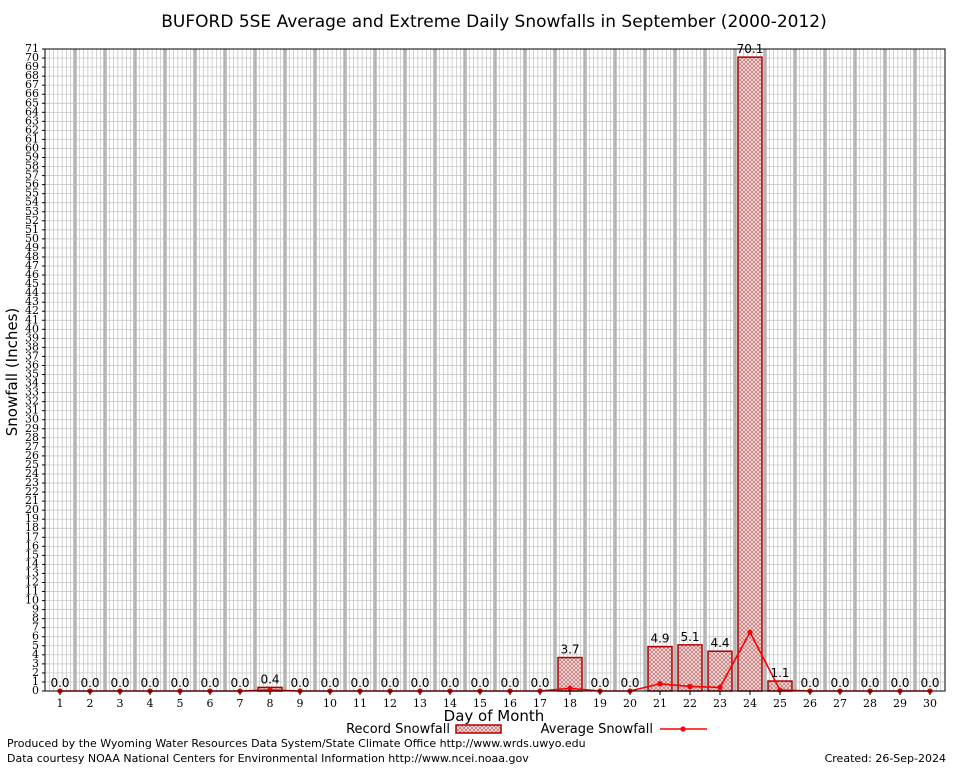  I want to click on data-label-day-13: 0.0, so click(419, 683).